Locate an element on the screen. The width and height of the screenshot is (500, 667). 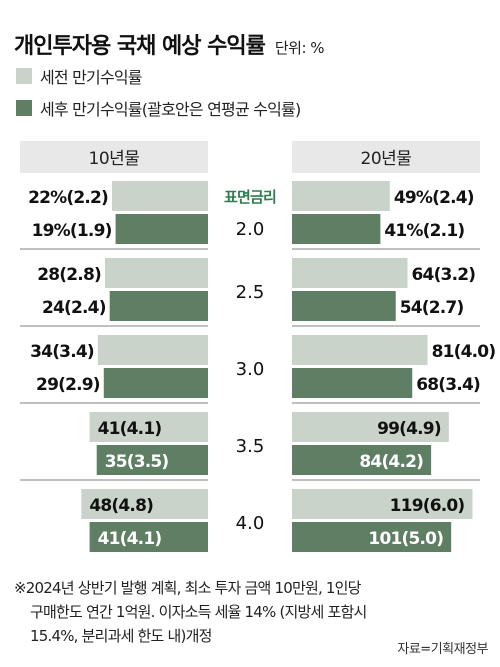
value-label-10y-pretax: 34(3.4) is located at coordinates (62, 352).